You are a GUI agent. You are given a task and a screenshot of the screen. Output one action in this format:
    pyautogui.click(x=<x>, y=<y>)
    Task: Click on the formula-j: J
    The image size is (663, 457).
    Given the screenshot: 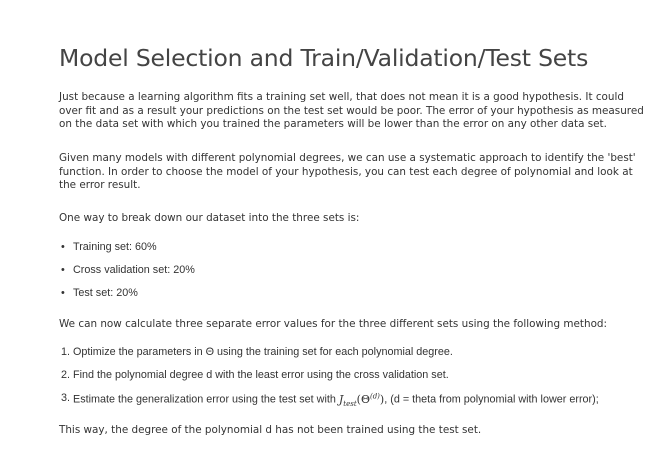 What is the action you would take?
    pyautogui.click(x=341, y=399)
    